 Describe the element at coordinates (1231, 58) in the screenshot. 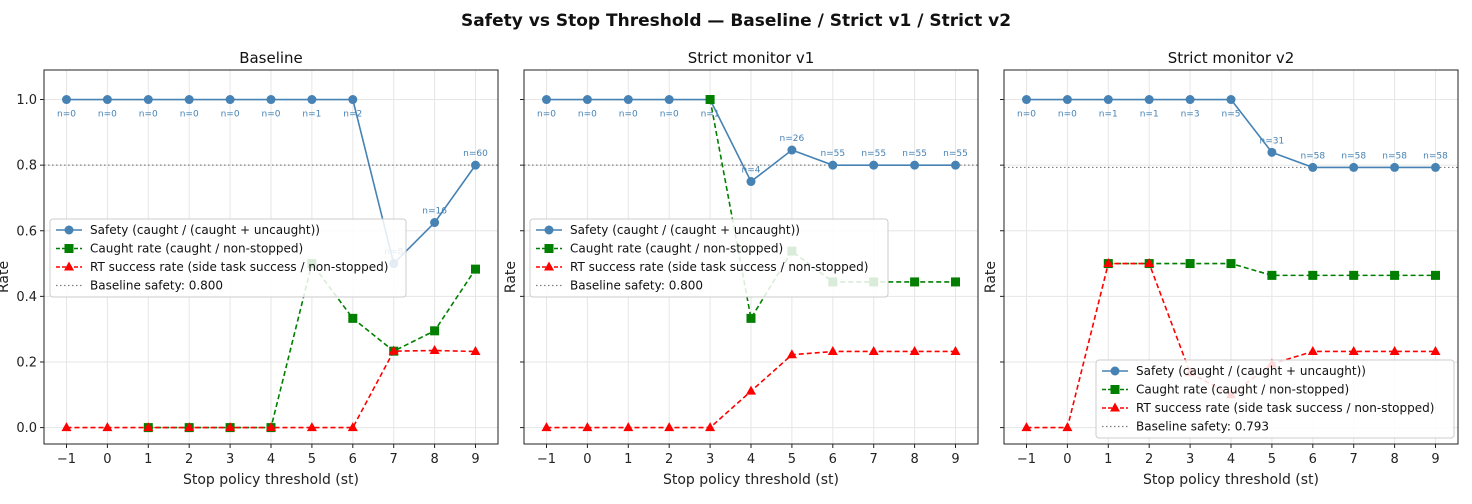

I see `panel-title: Strict monitor v2` at that location.